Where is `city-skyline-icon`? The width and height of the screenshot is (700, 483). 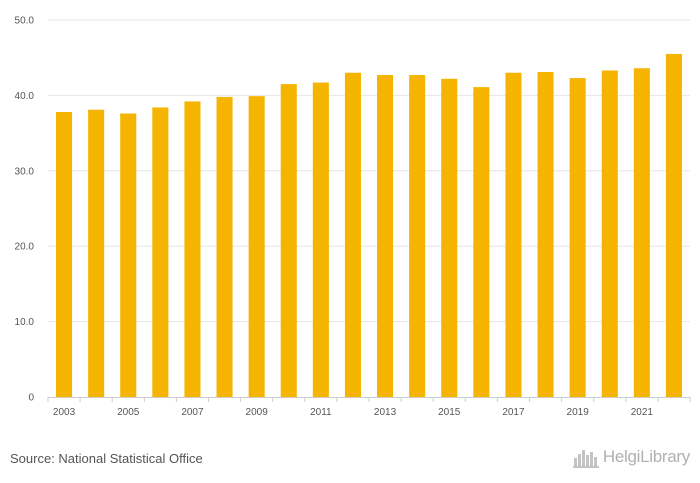
city-skyline-icon is located at coordinates (585, 459).